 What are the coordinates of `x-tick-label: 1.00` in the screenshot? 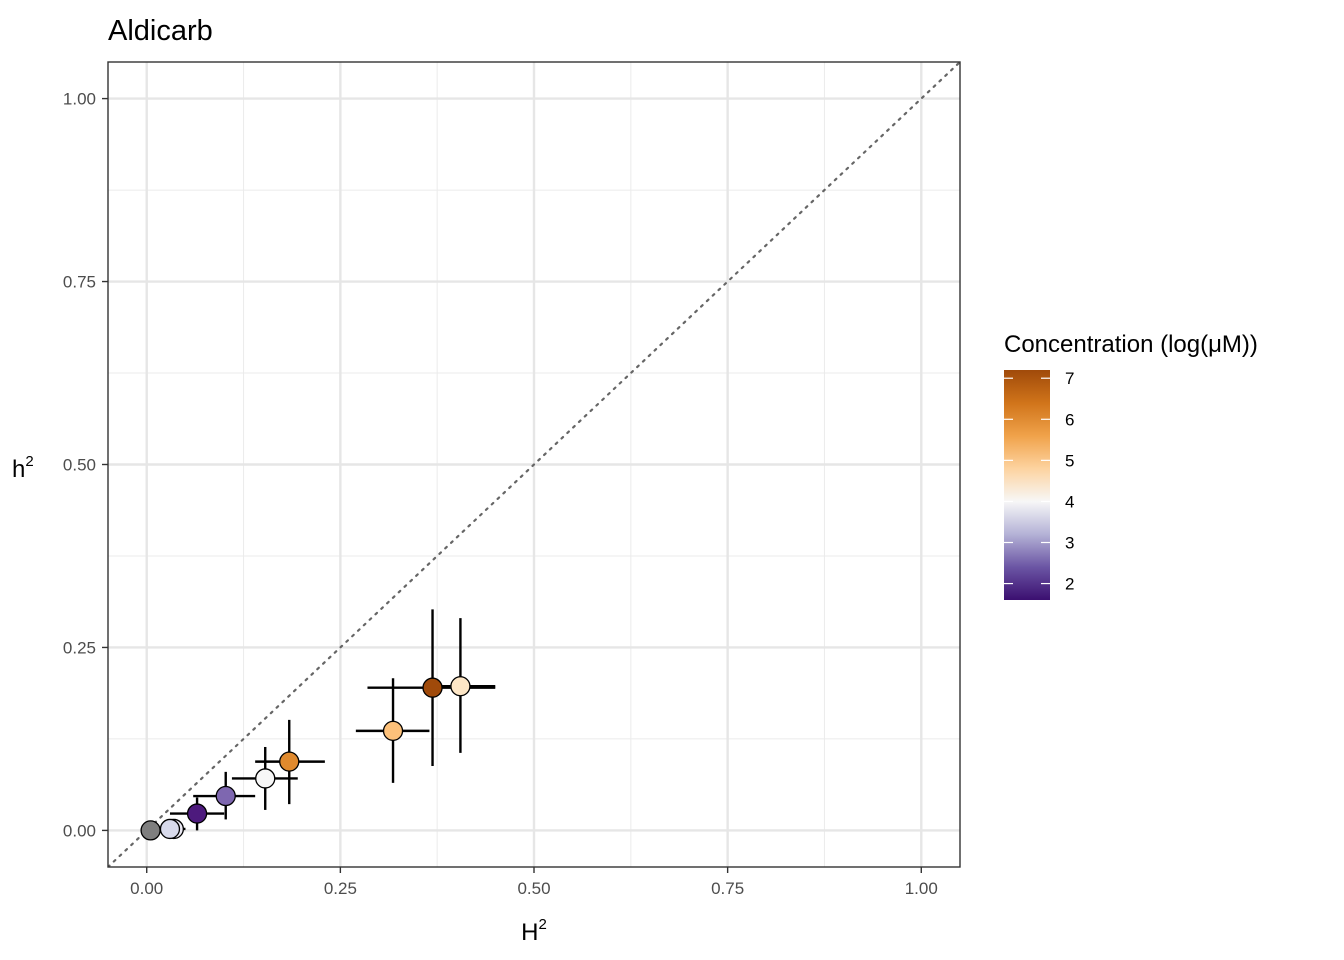 It's located at (921, 888).